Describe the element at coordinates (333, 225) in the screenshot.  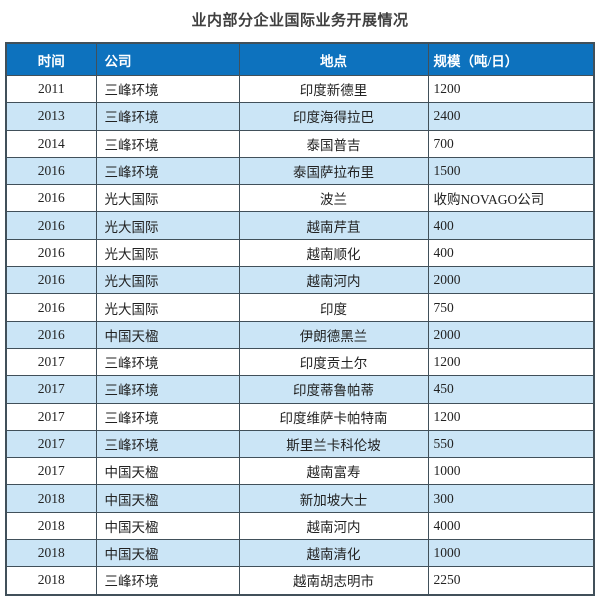
I see `table-cell-location: 越南芹苴` at that location.